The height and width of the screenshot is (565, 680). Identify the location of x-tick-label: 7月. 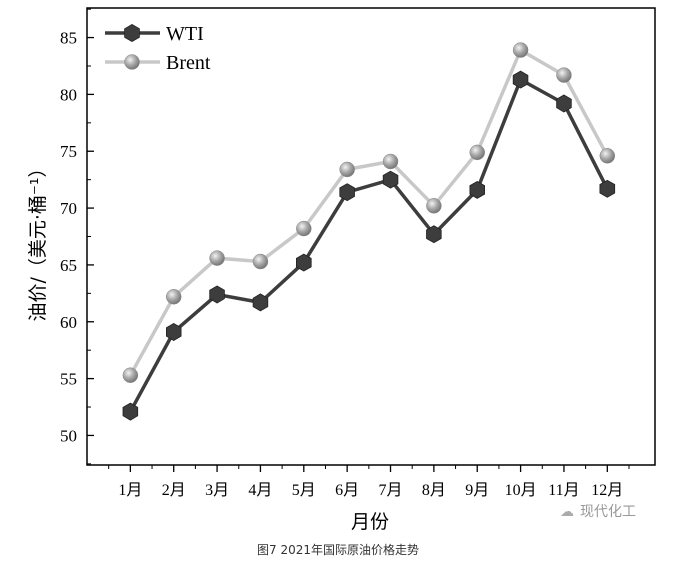
(391, 490).